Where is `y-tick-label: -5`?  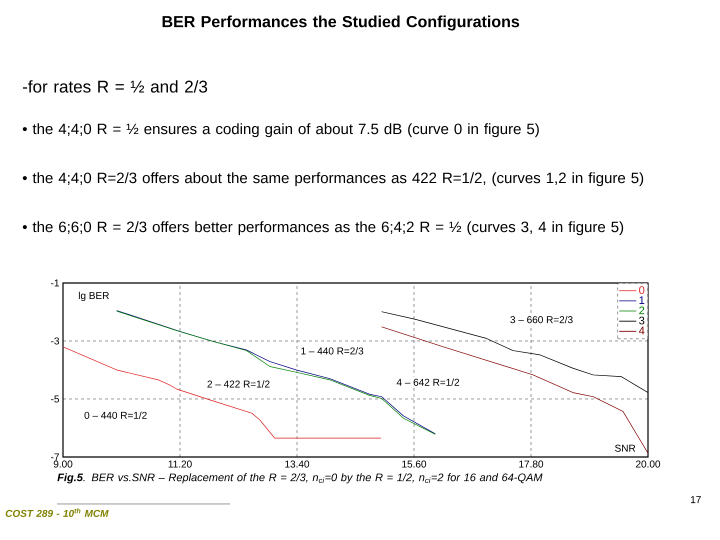 y-tick-label: -5 is located at coordinates (55, 398).